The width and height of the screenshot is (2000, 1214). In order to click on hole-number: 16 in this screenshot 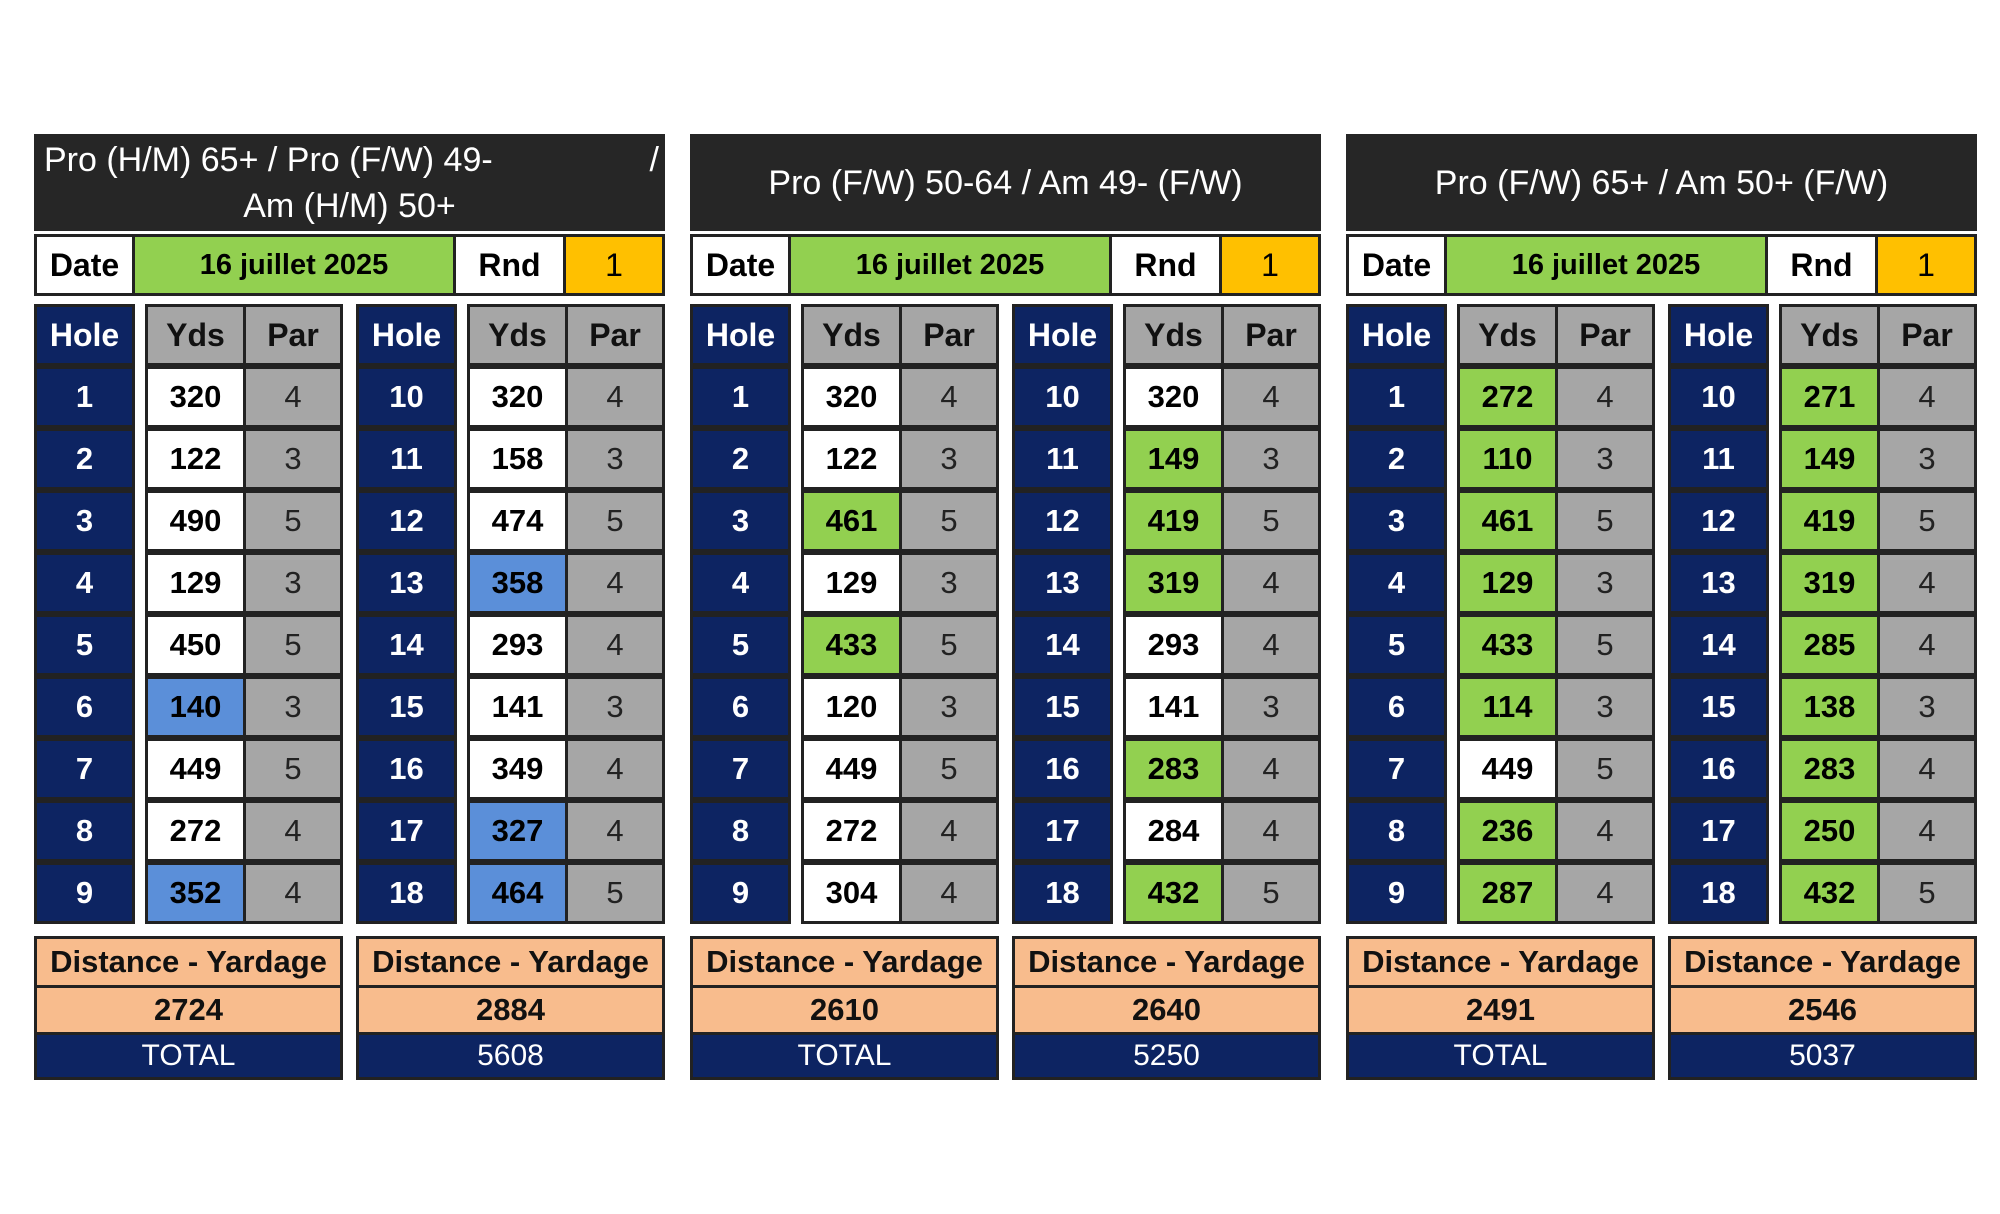, I will do `click(1062, 769)`.